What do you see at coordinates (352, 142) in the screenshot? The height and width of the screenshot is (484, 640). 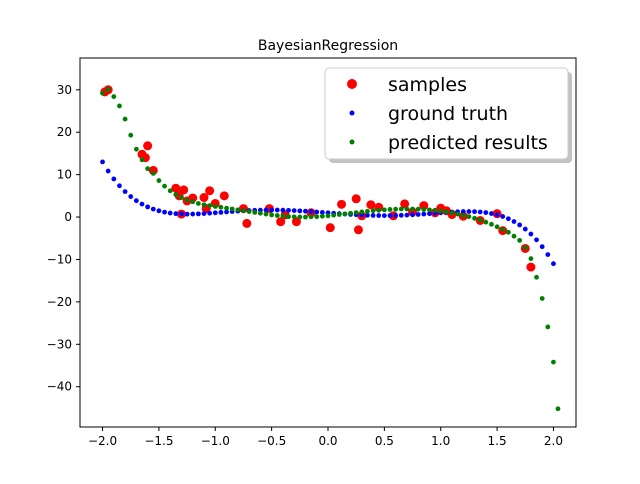 I see `legend-marker-predicted-results` at bounding box center [352, 142].